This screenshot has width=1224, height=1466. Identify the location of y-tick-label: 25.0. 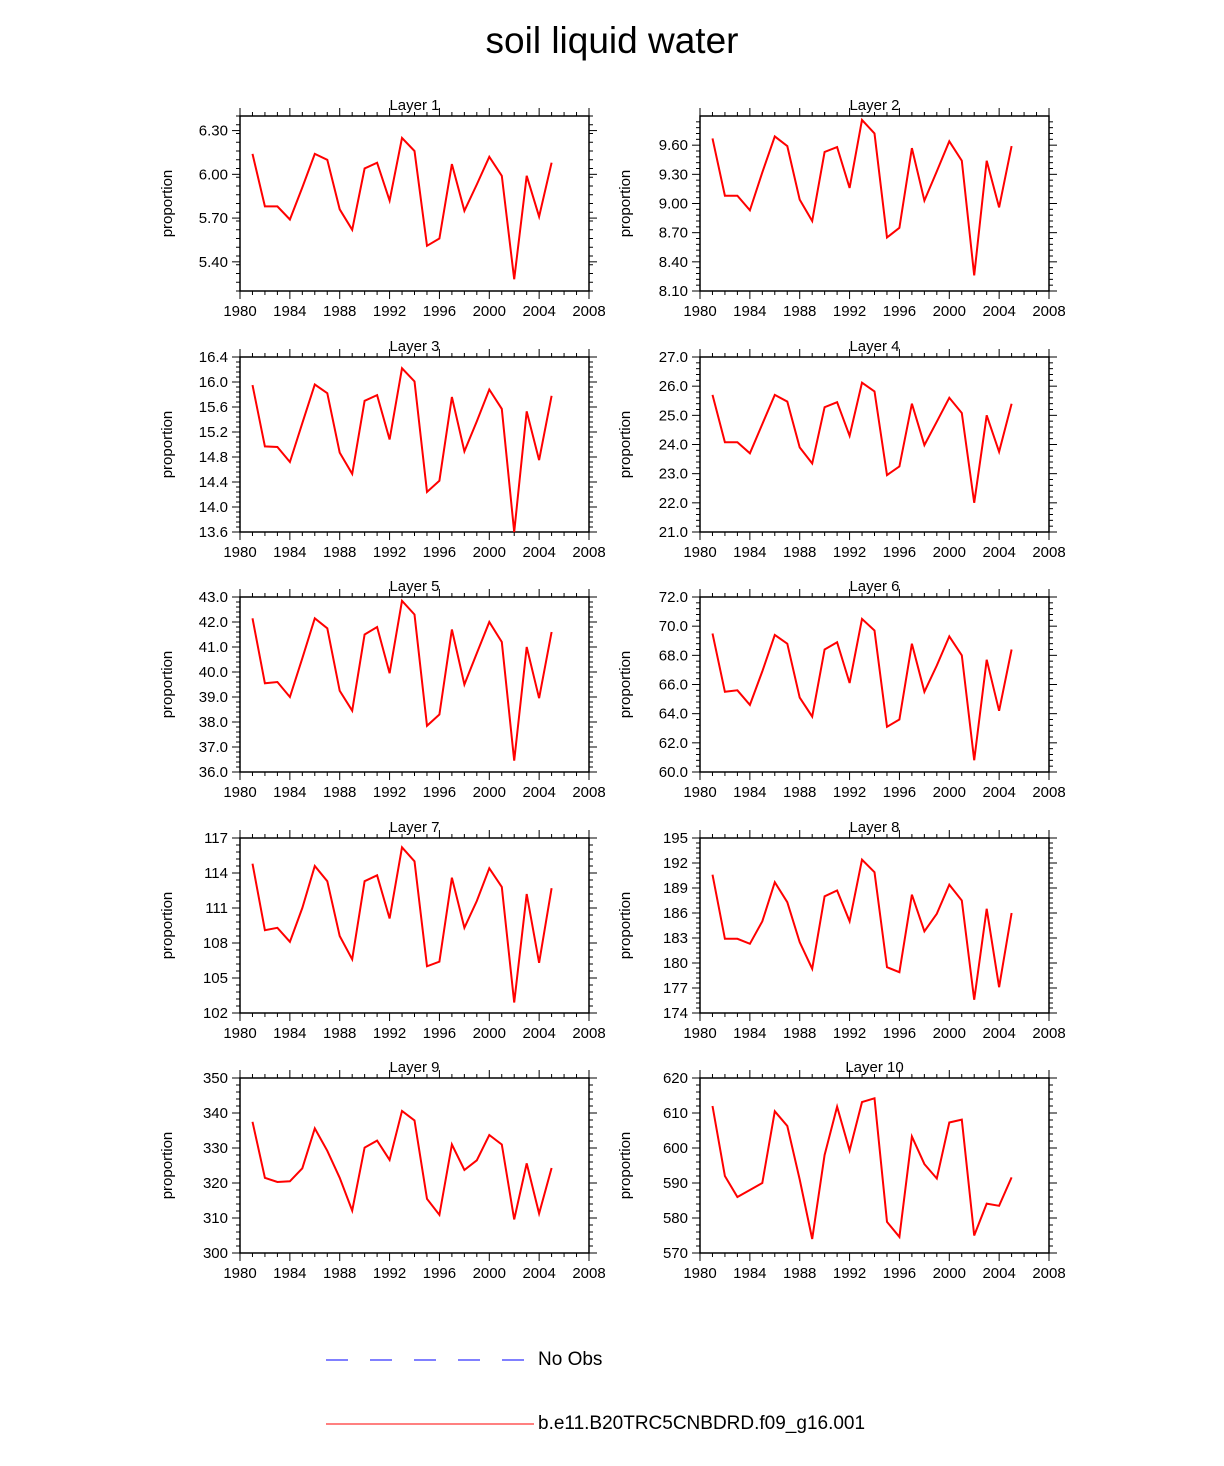
(673, 415).